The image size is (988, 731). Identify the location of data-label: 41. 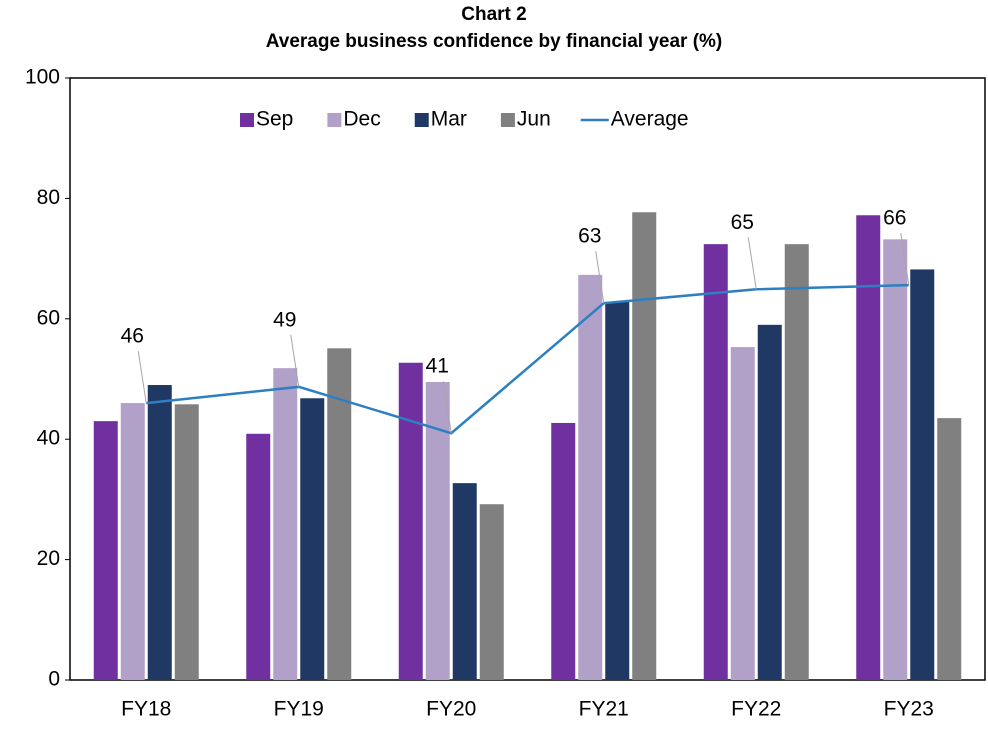
(437, 366).